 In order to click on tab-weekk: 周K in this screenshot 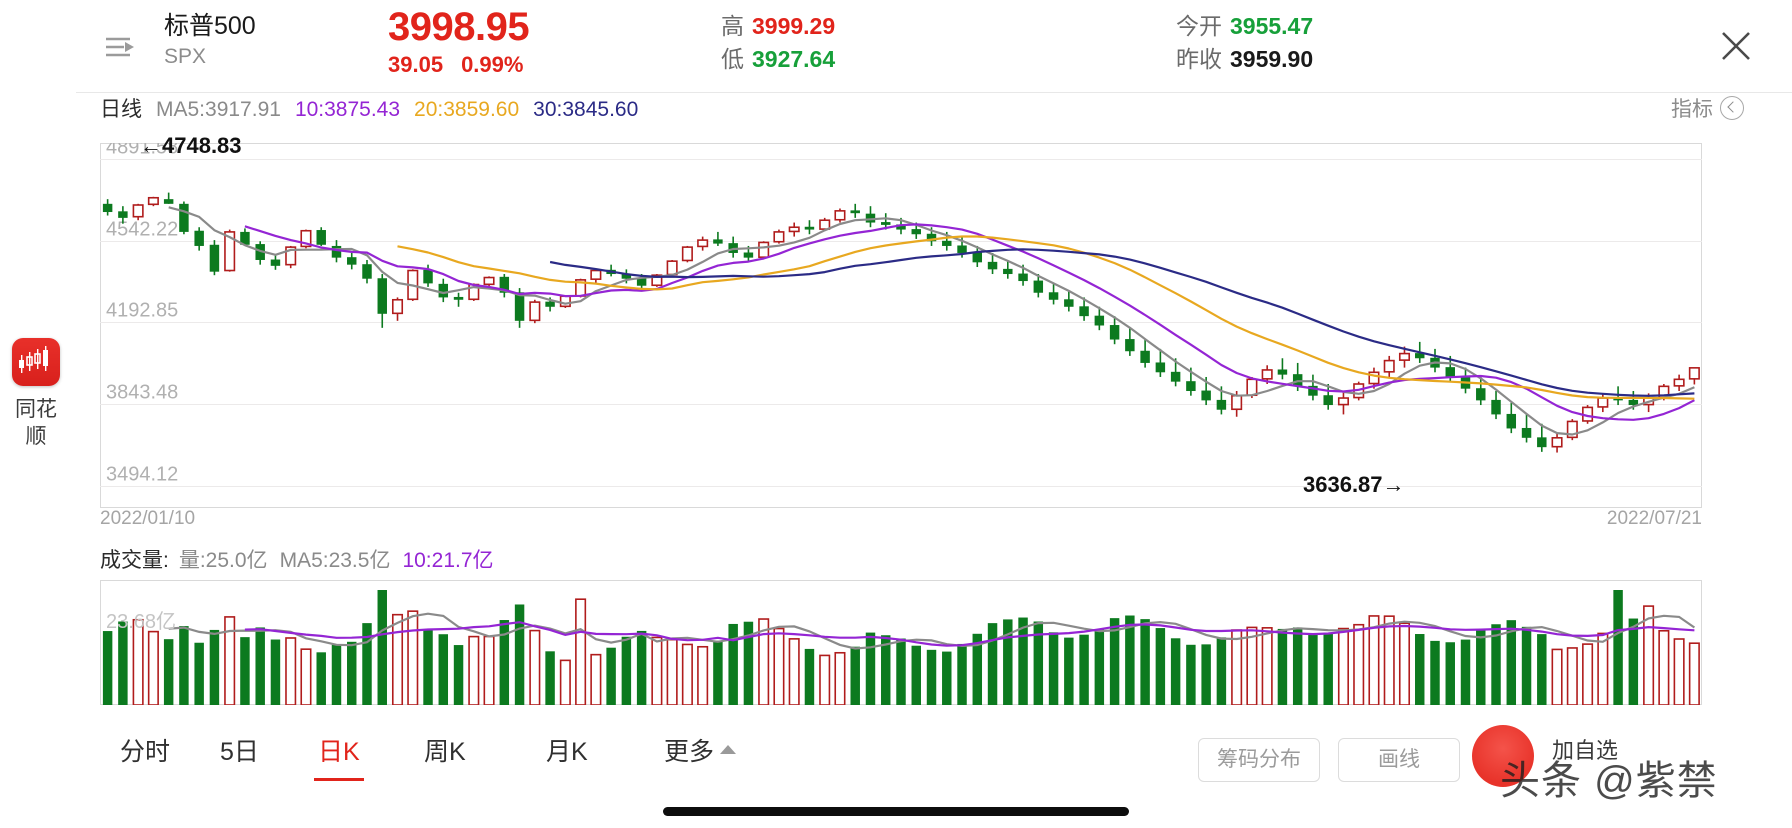, I will do `click(445, 752)`.